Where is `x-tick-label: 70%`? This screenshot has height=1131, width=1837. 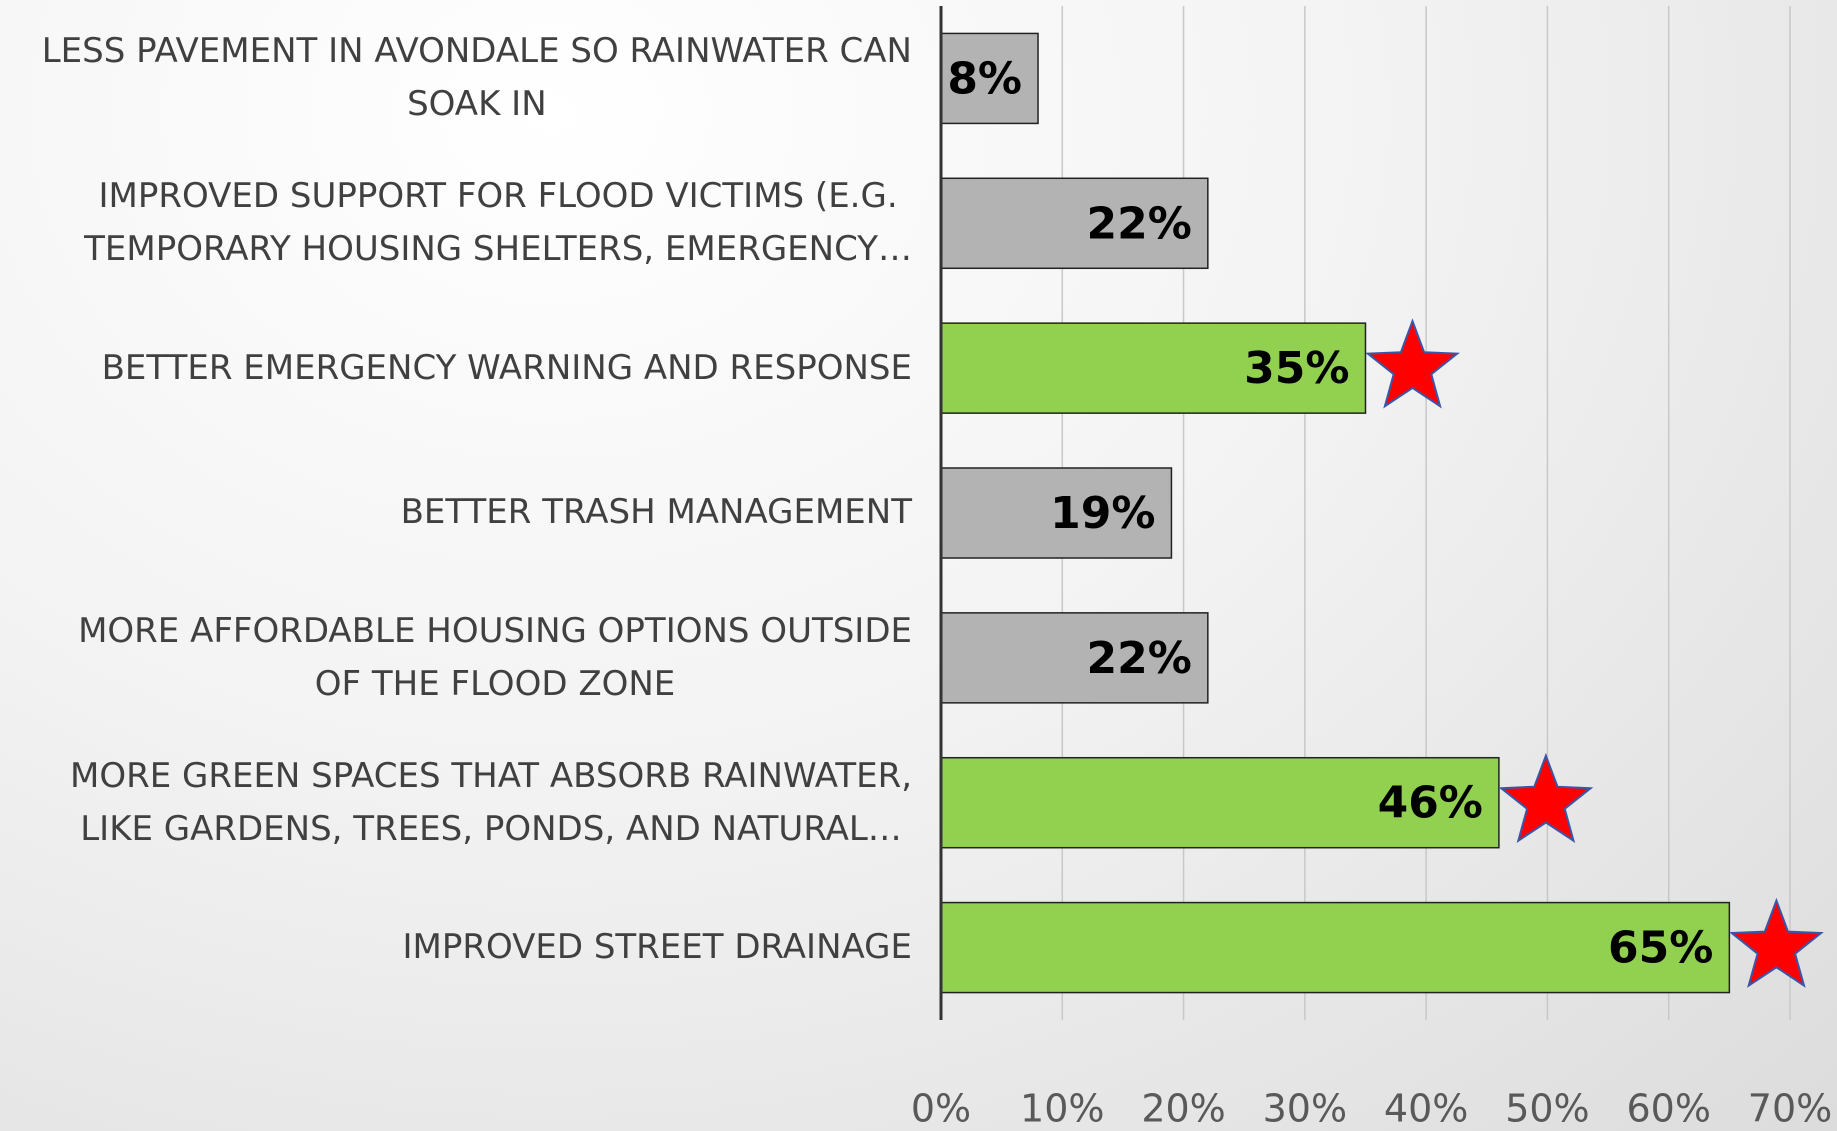
x-tick-label: 70% is located at coordinates (1790, 1109).